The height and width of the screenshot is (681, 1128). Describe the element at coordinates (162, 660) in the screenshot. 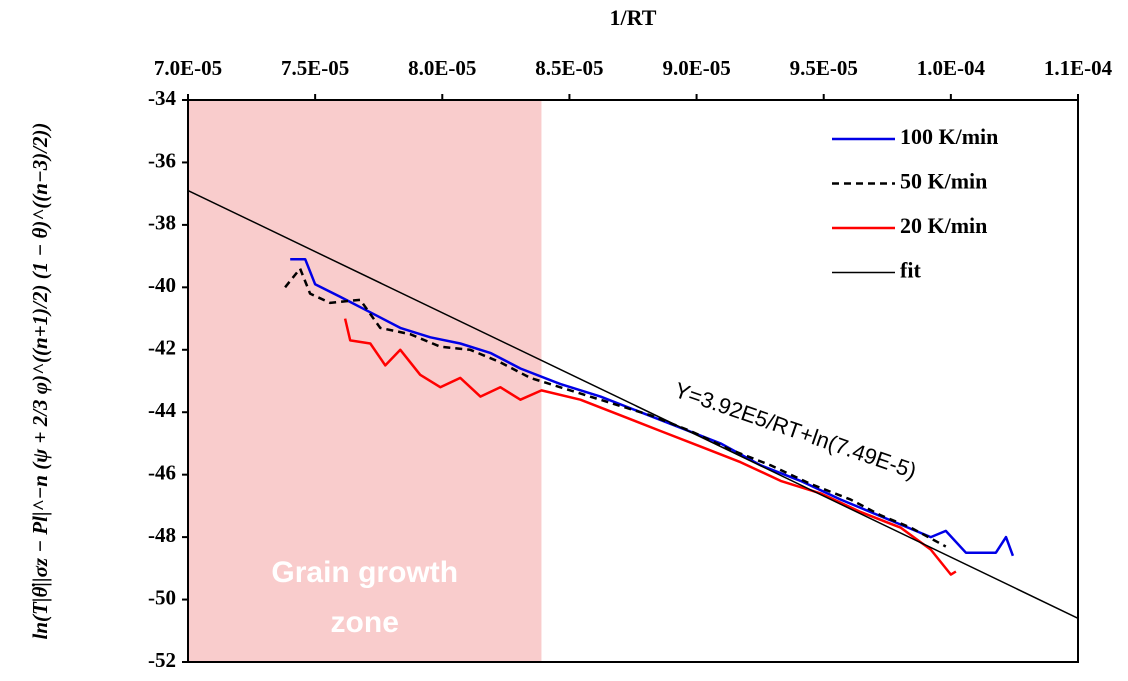

I see `y-tick-label: -52` at that location.